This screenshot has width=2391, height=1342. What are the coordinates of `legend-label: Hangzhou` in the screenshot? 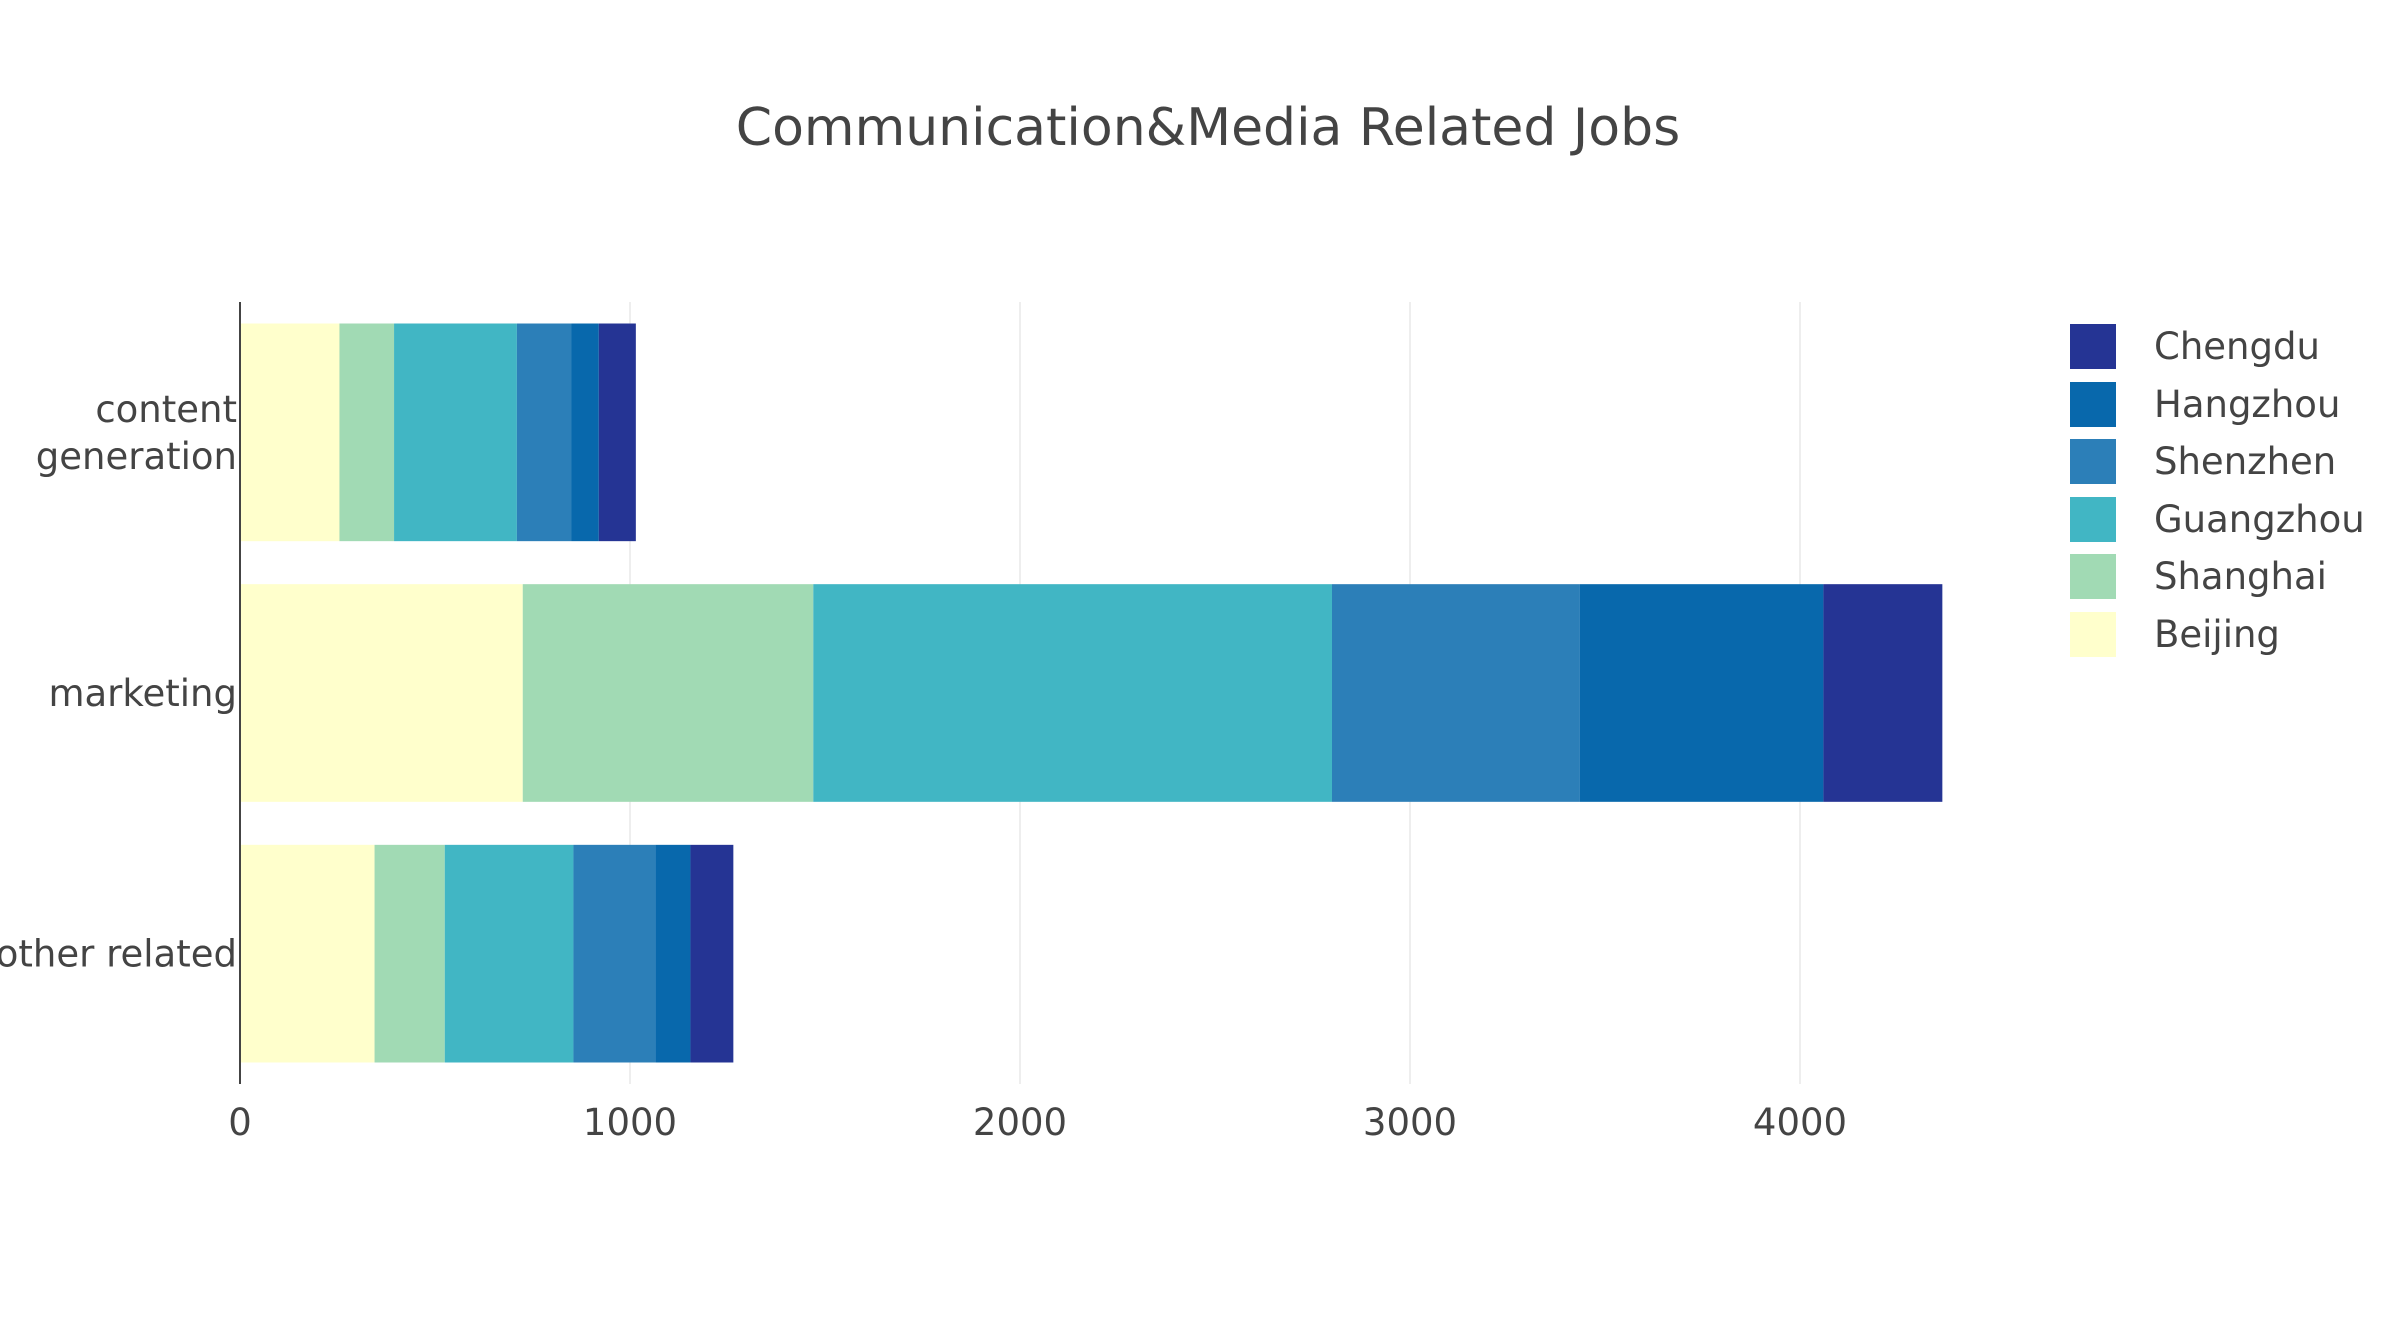 It's located at (2247, 404).